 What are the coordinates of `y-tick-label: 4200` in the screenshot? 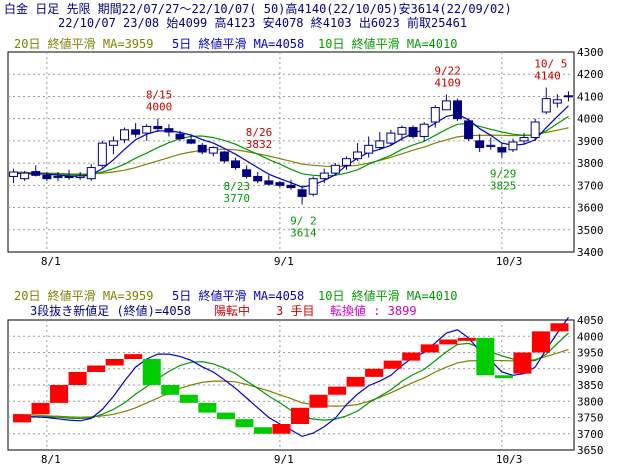 It's located at (590, 74).